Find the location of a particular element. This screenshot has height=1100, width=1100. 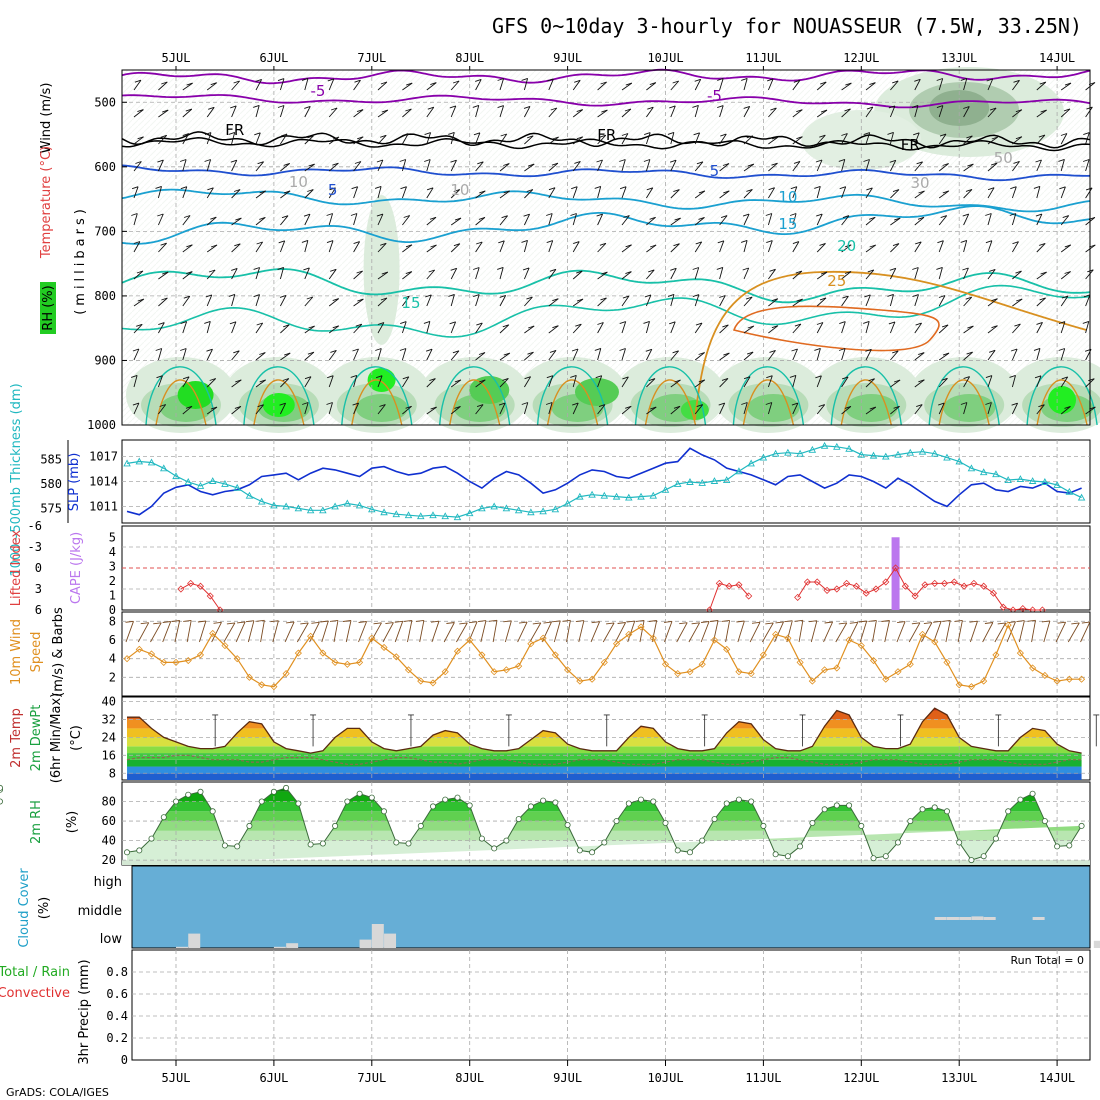

cloud-bar-low is located at coordinates (182, 947).